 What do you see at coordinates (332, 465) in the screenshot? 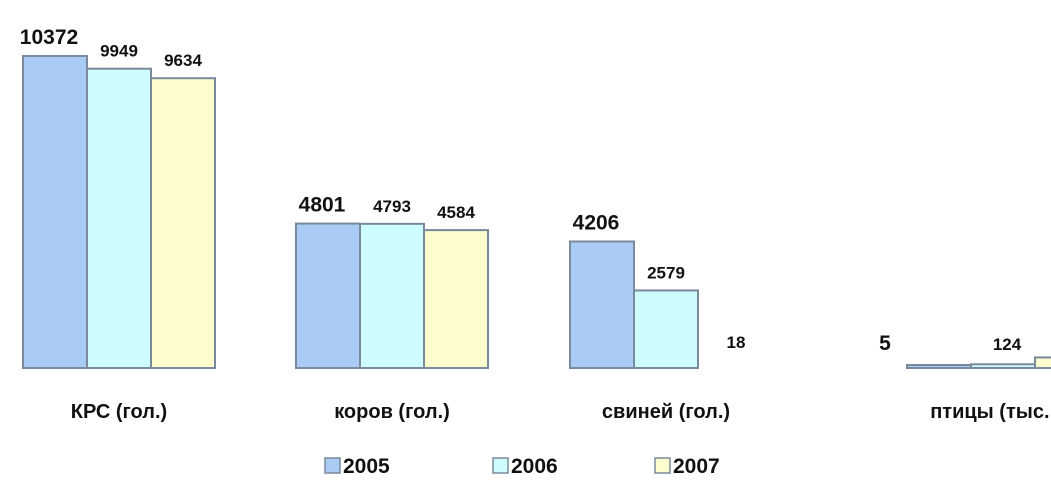
I see `legend-swatch-2005` at bounding box center [332, 465].